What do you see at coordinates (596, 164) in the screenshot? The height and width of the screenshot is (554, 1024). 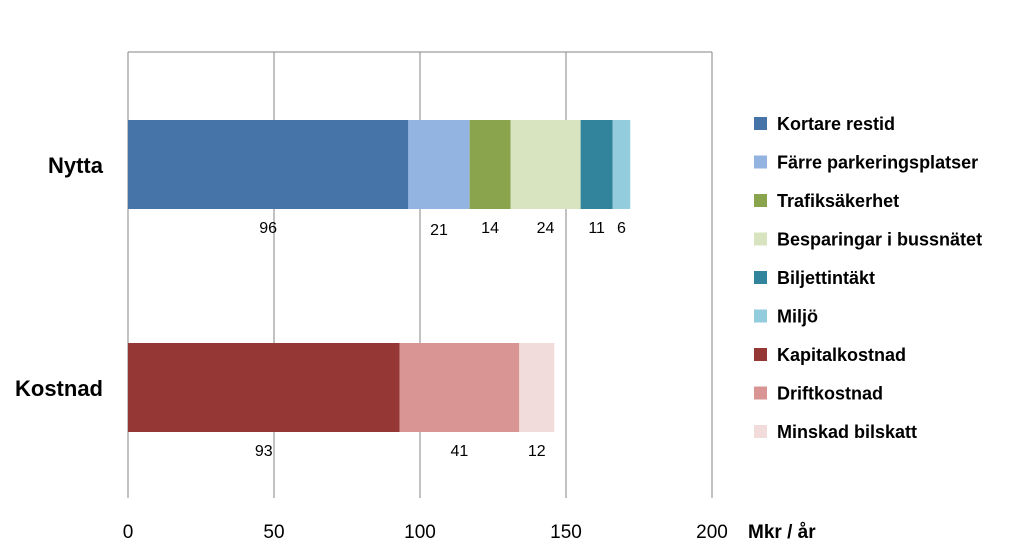 I see `bar-segment-biljettintäkt` at bounding box center [596, 164].